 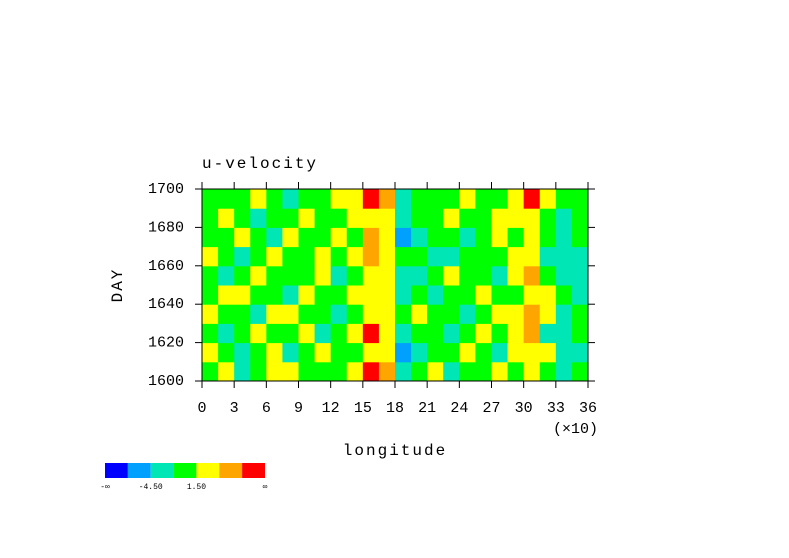 What do you see at coordinates (118, 285) in the screenshot?
I see `y-axis-label: DAY` at bounding box center [118, 285].